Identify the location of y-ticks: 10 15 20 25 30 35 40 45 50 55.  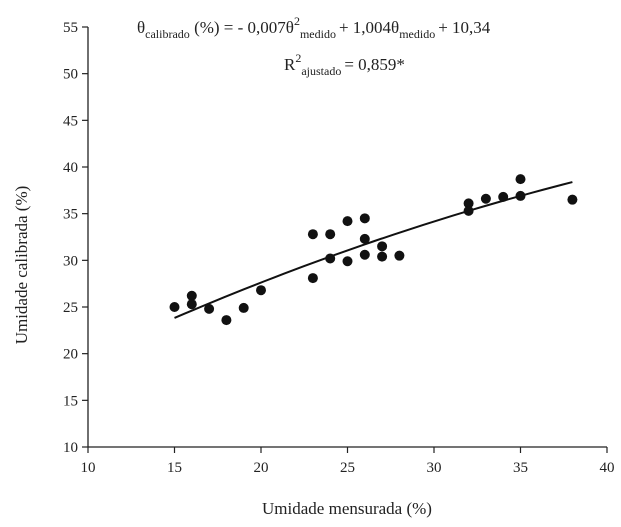
(75, 238).